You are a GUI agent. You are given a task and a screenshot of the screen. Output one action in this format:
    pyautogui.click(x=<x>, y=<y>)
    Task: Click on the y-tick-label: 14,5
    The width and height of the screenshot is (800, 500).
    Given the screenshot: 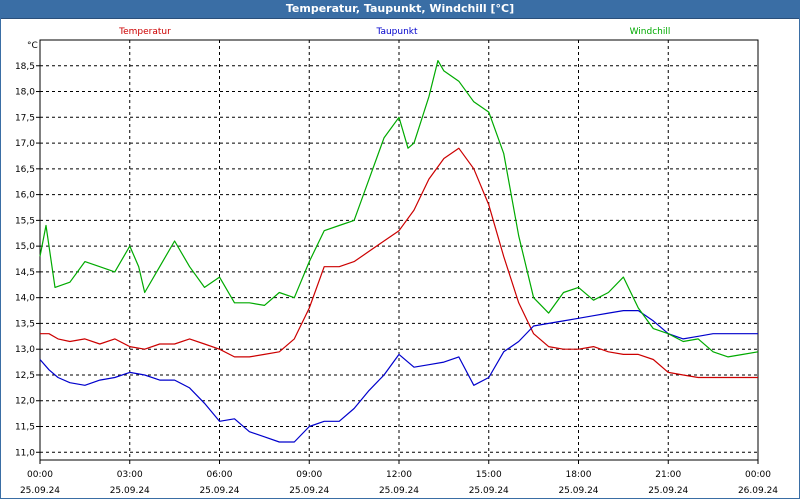 What is the action you would take?
    pyautogui.click(x=25, y=273)
    